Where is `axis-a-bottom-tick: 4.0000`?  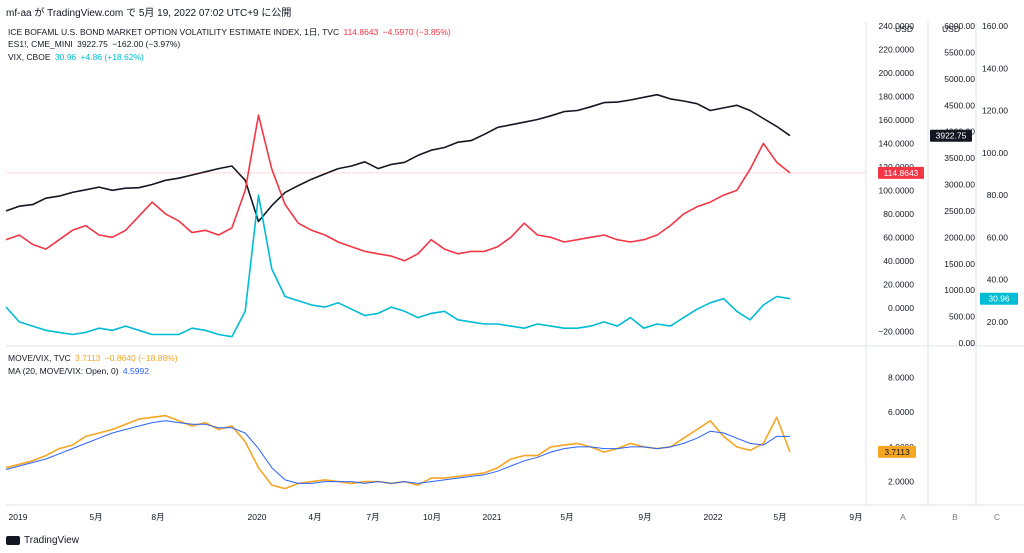
axis-a-bottom-tick: 4.0000 is located at coordinates (901, 447).